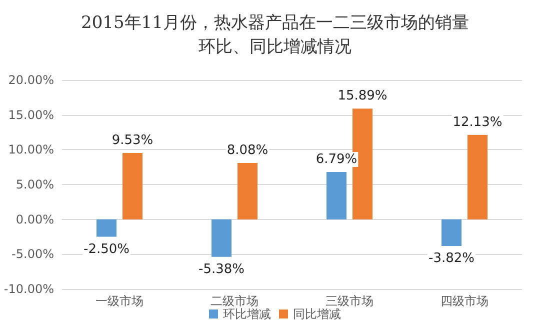  I want to click on data-label: -5.38%, so click(221, 269).